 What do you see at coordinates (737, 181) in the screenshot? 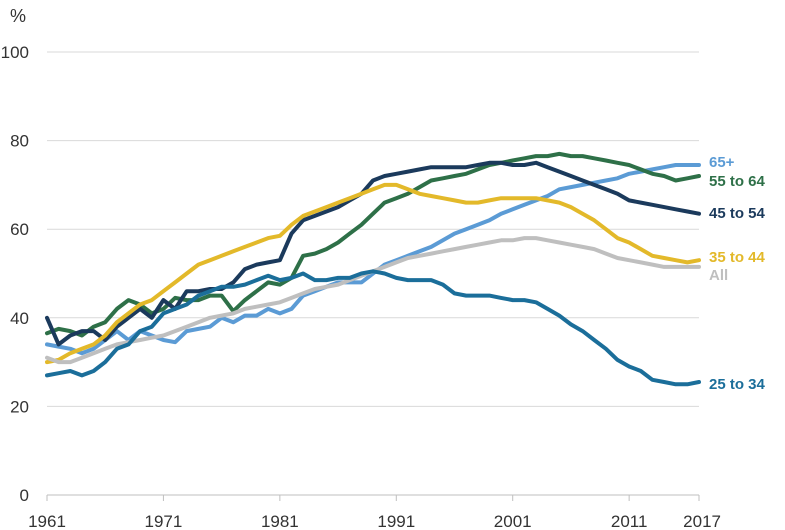
I see `series-label-55-to-64: 55 to 64` at bounding box center [737, 181].